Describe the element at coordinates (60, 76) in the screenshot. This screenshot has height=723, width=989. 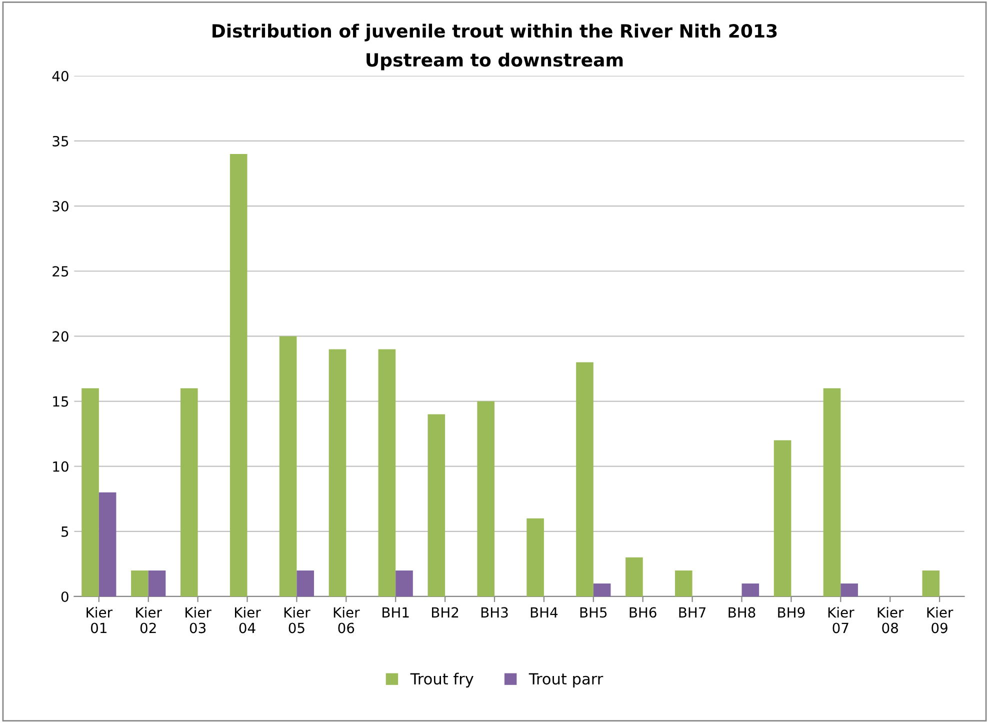
I see `y-tick-label: 40` at that location.